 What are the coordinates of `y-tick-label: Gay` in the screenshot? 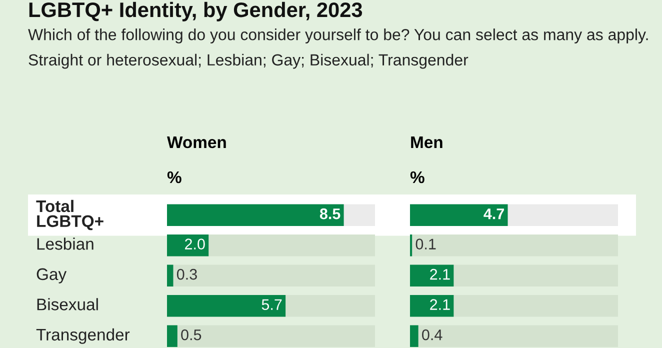 It's located at (51, 276).